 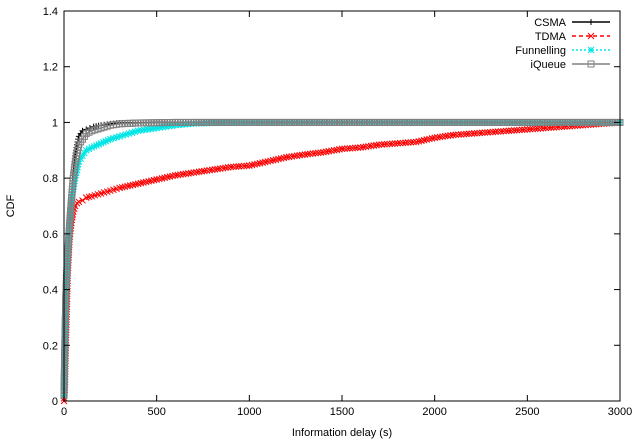 What do you see at coordinates (562, 44) in the screenshot?
I see `legend: CSMA TDMA Funnelling iQueue` at bounding box center [562, 44].